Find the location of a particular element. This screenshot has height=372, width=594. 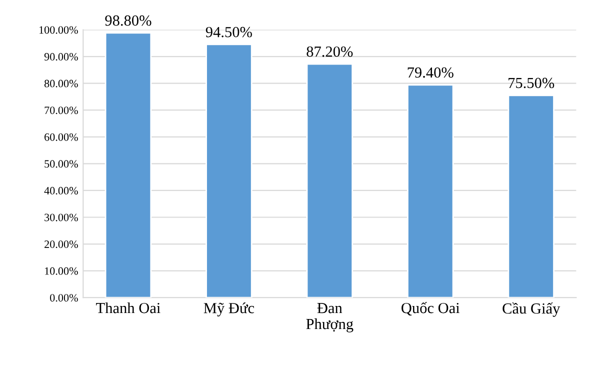

y-tick-label: 60.00% is located at coordinates (61, 137).